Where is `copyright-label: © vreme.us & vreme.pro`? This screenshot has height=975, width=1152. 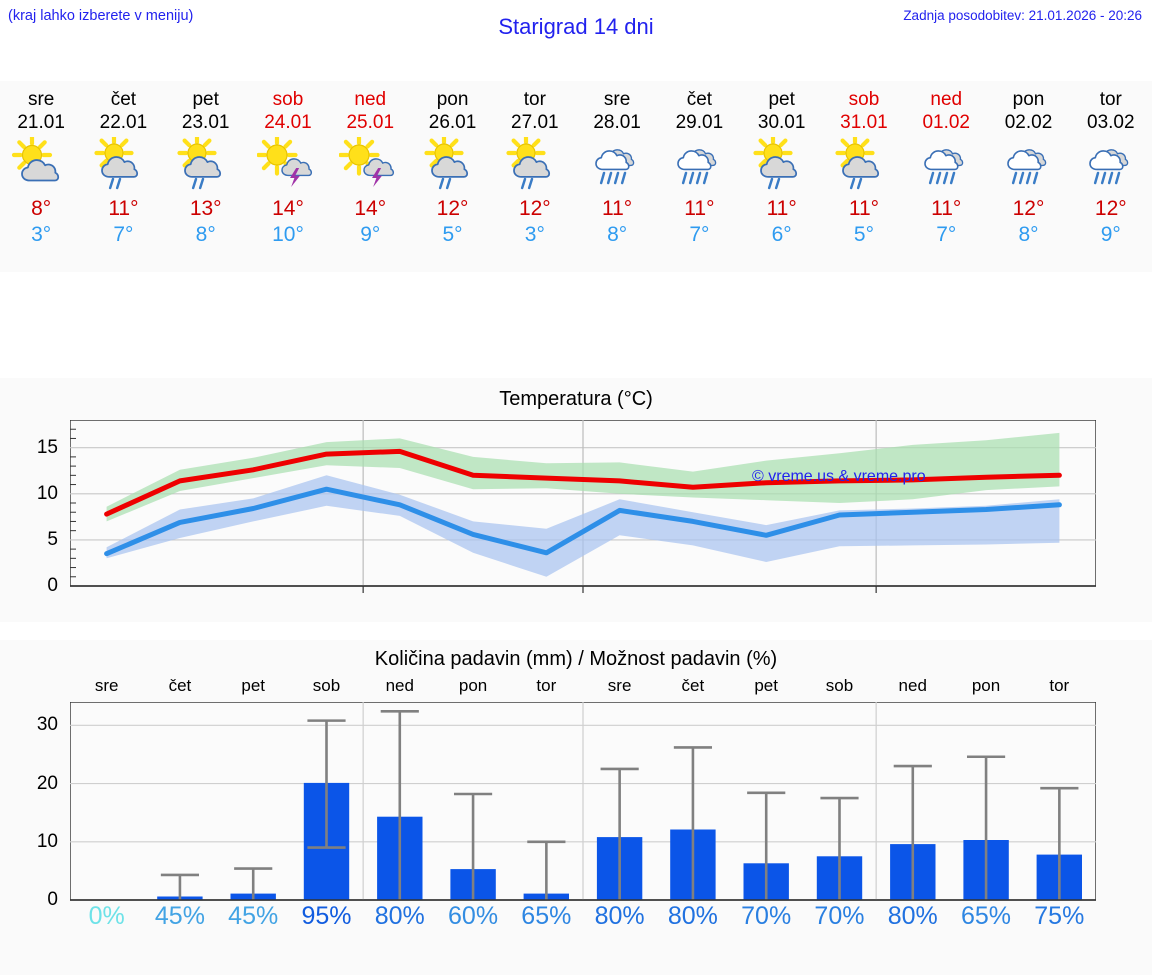
copyright-label: © vreme.us & vreme.pro is located at coordinates (839, 476).